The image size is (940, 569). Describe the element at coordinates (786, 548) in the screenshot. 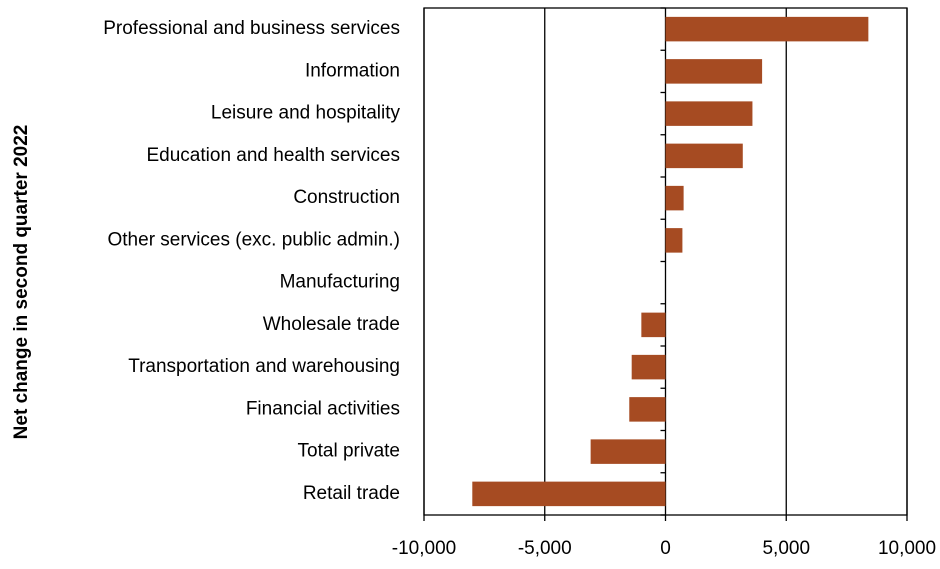

I see `x-tick-label: 5,000` at that location.